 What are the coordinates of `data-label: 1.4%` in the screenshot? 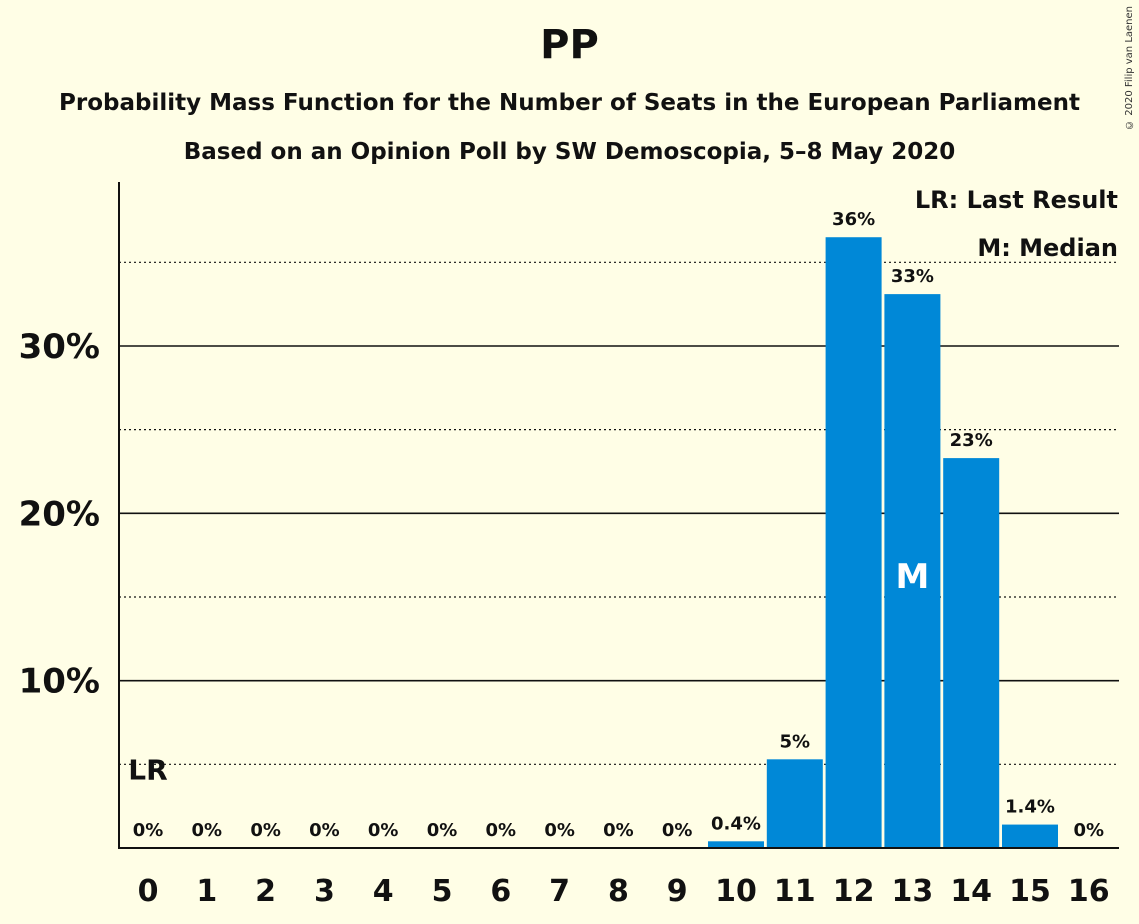 It's located at (1030, 807).